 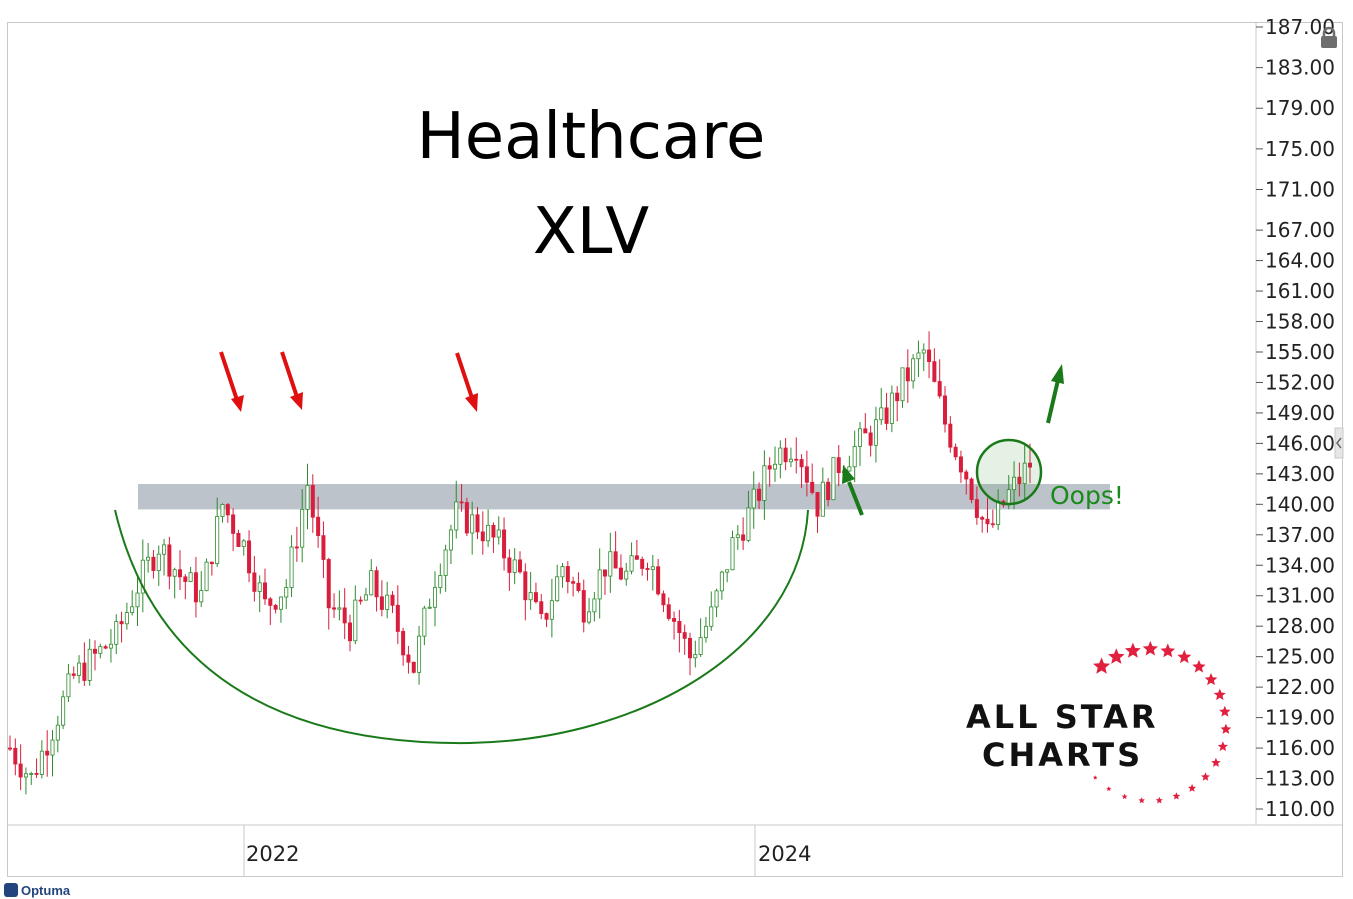 I want to click on y-tick-label: 146.00, so click(x=1300, y=443).